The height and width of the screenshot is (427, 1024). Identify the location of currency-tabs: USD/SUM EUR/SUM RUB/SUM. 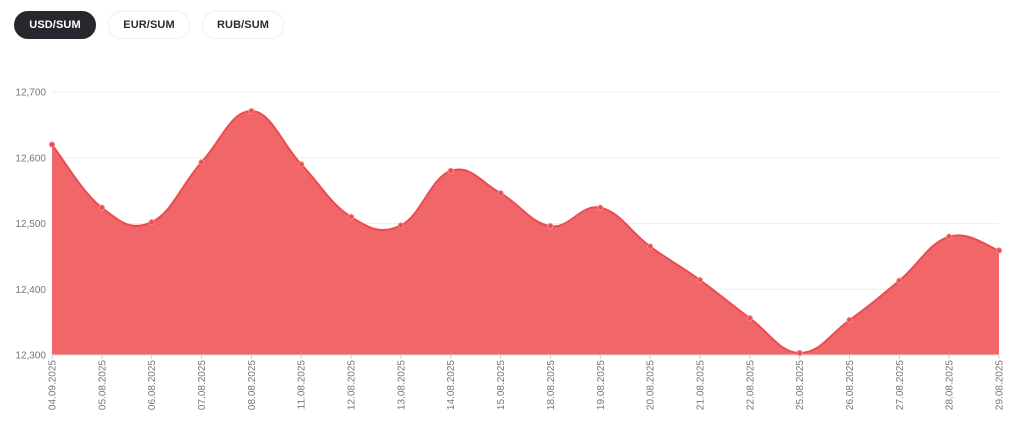
(149, 25).